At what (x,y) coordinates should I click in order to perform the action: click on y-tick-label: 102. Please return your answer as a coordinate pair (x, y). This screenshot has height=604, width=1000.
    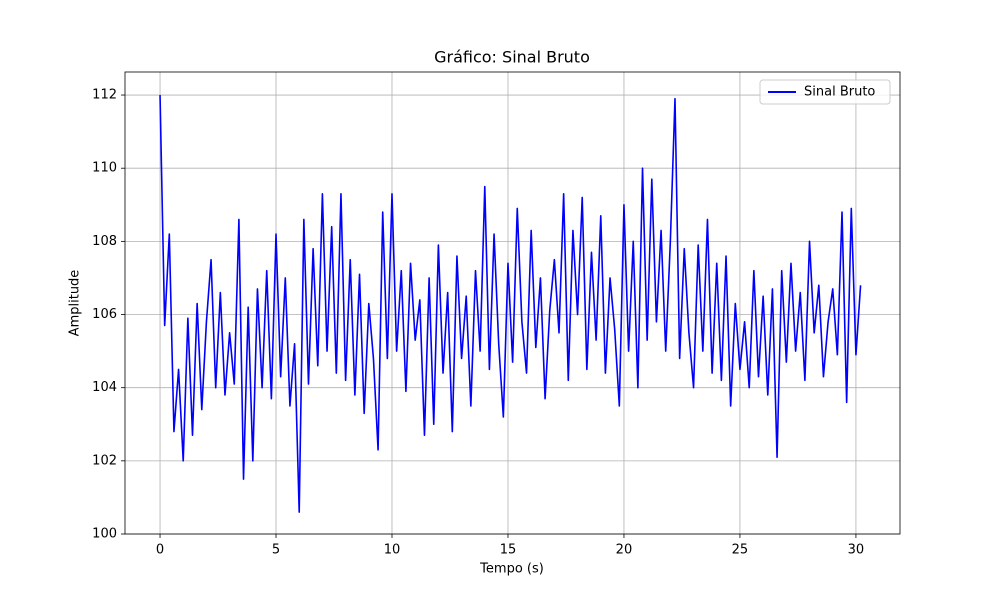
    Looking at the image, I should click on (104, 460).